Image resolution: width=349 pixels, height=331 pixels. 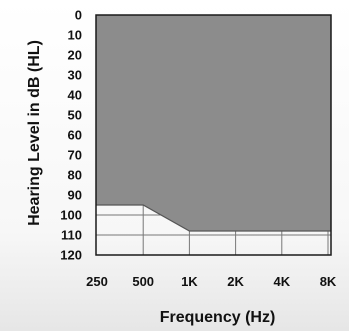 What do you see at coordinates (71, 255) in the screenshot?
I see `y-tick-label: 120` at bounding box center [71, 255].